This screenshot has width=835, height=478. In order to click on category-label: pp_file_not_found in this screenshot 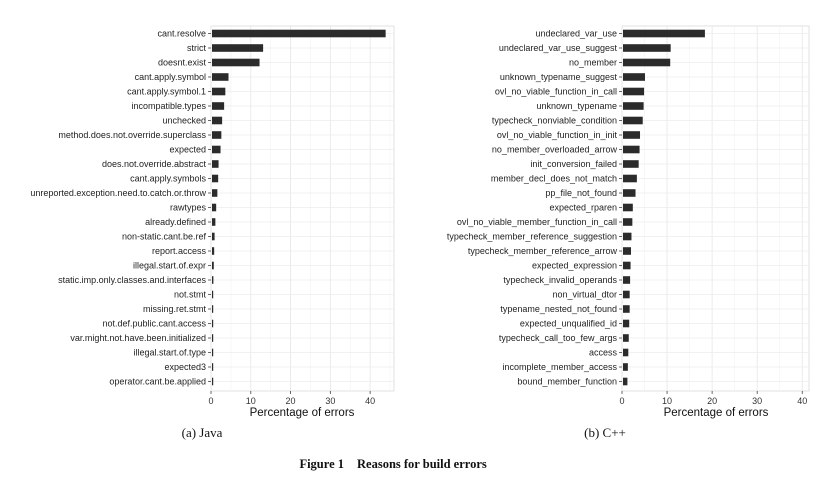, I will do `click(581, 193)`.